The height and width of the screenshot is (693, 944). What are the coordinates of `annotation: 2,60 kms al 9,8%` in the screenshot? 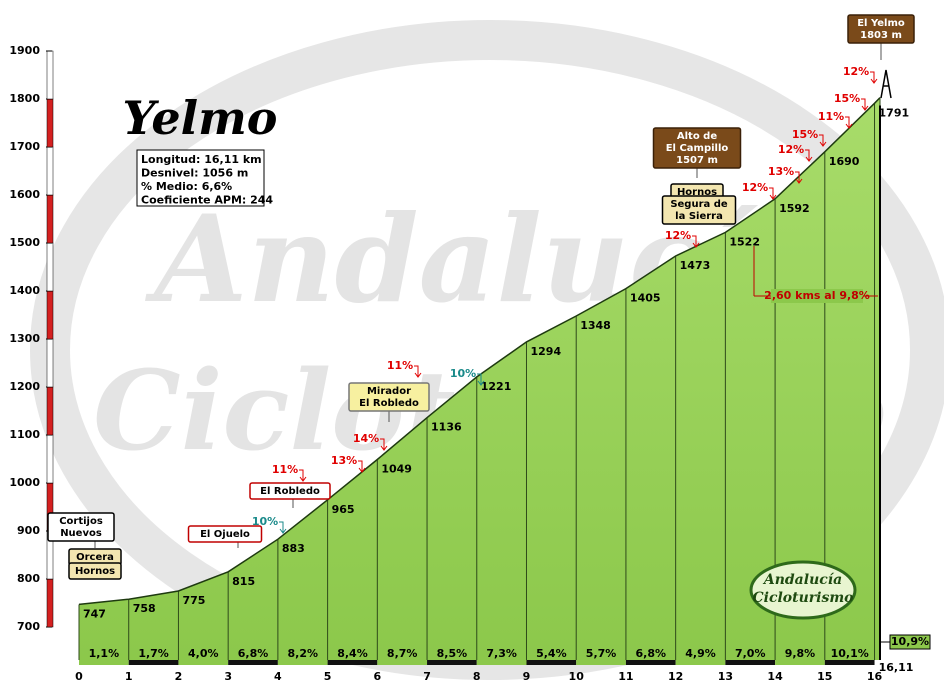 It's located at (817, 295).